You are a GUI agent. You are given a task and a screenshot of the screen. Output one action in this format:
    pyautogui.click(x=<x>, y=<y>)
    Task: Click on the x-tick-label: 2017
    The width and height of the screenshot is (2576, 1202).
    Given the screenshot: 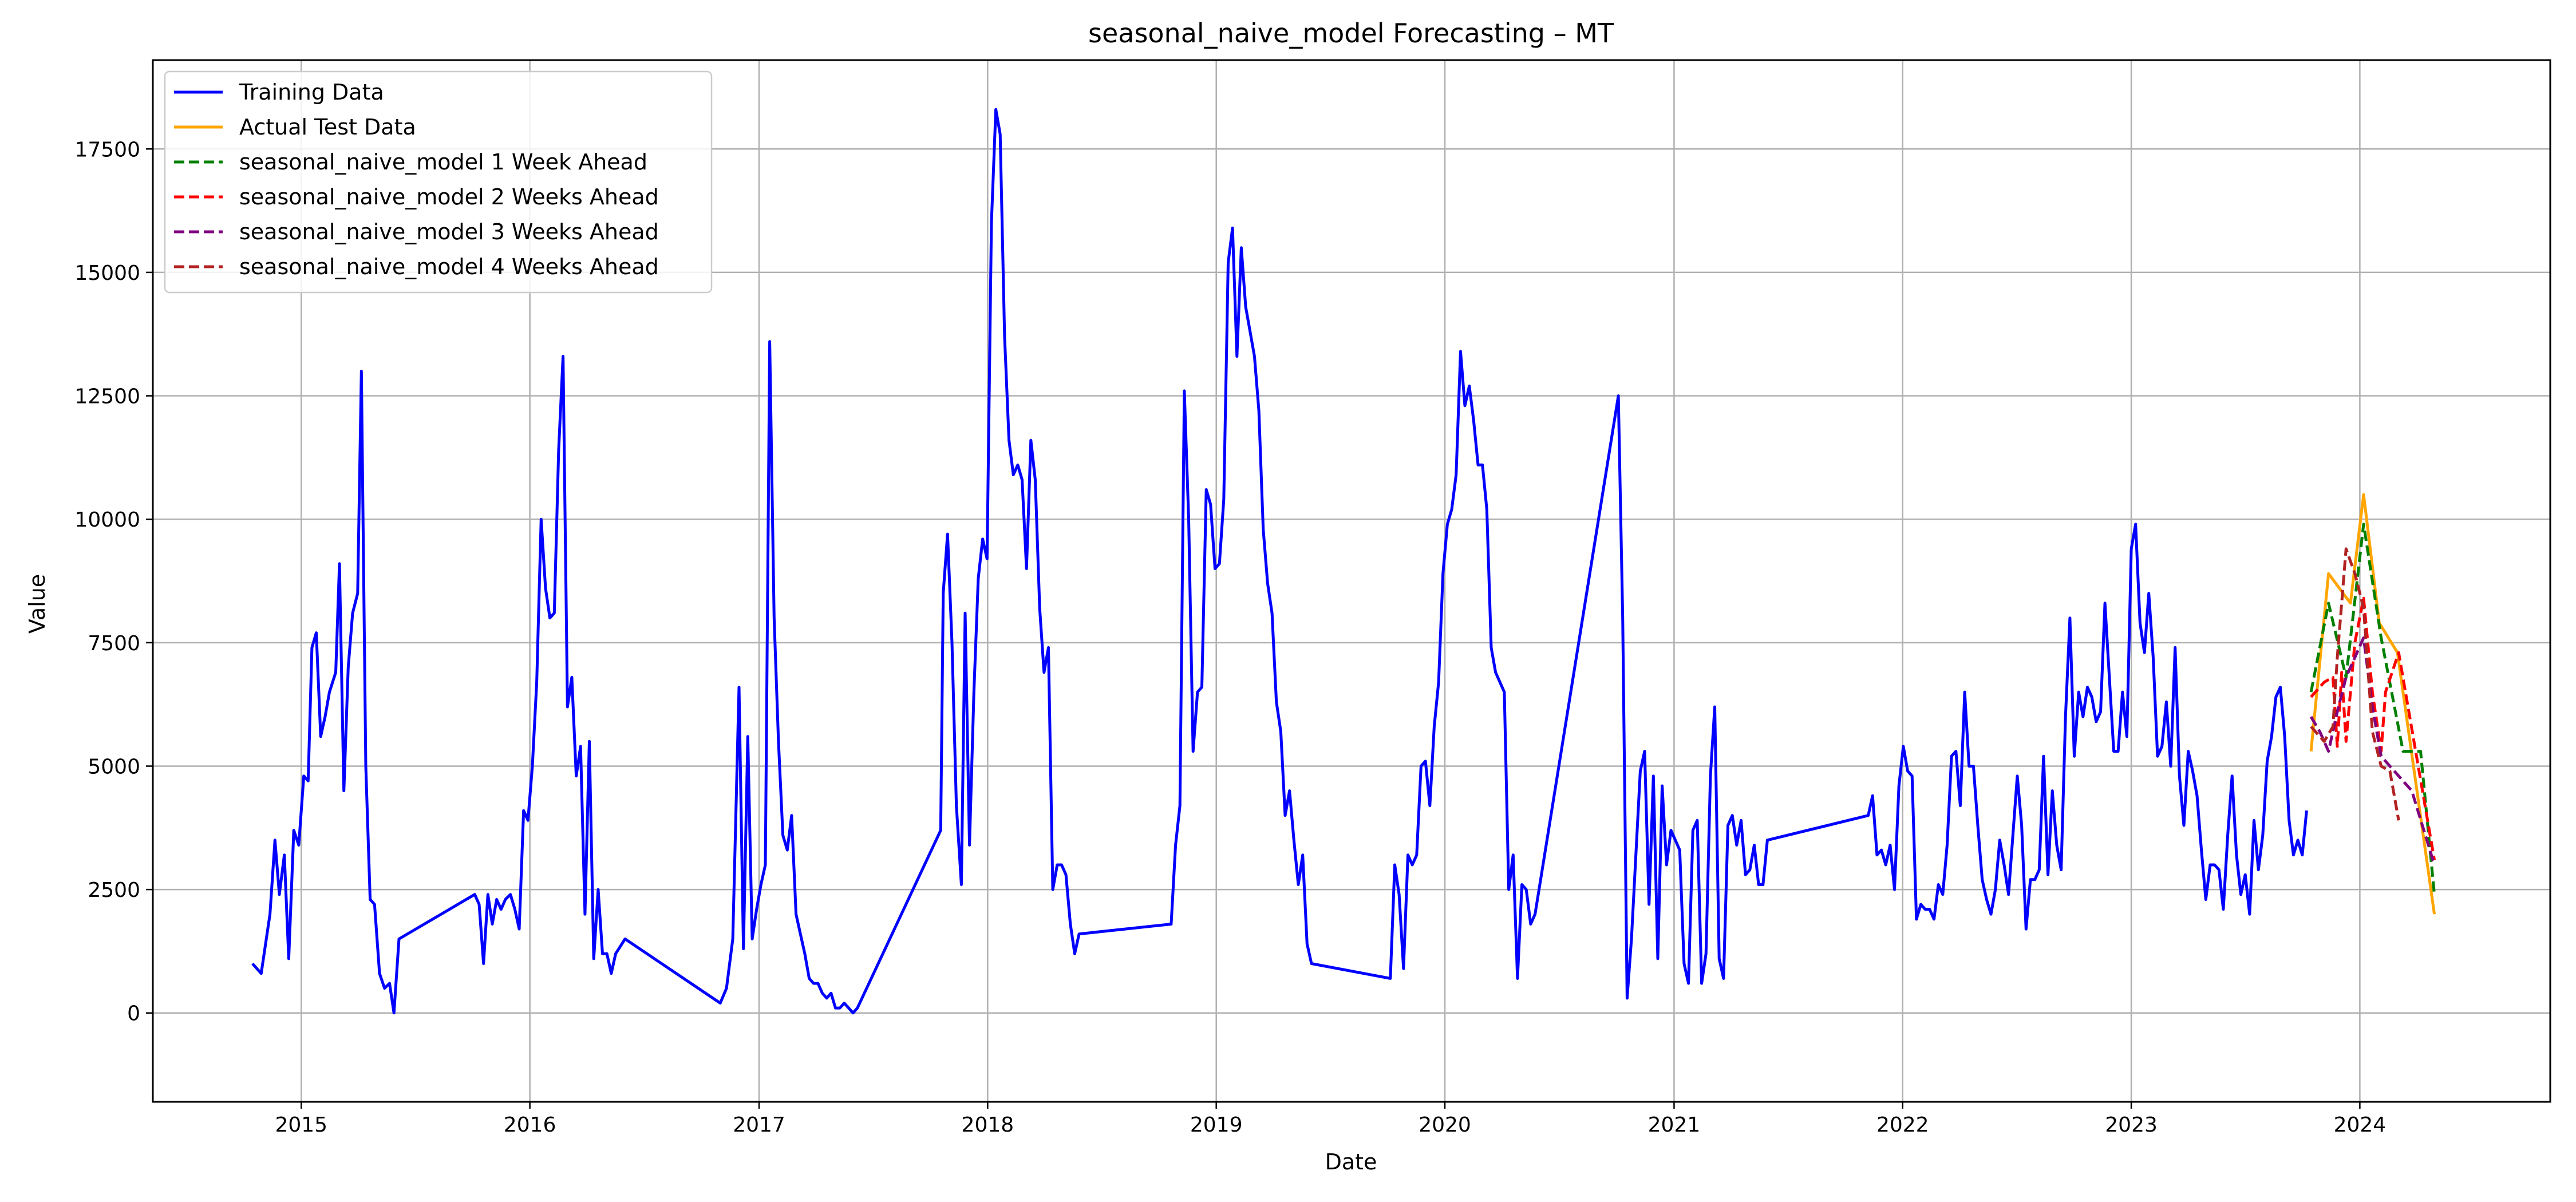 What is the action you would take?
    pyautogui.click(x=759, y=1125)
    